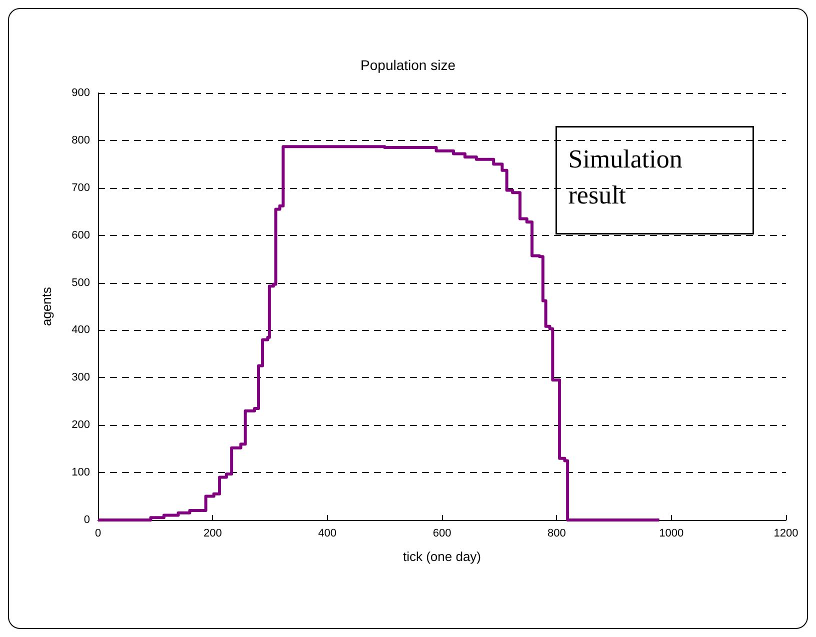 This screenshot has width=816, height=637. I want to click on annotation: Simulation result, so click(628, 177).